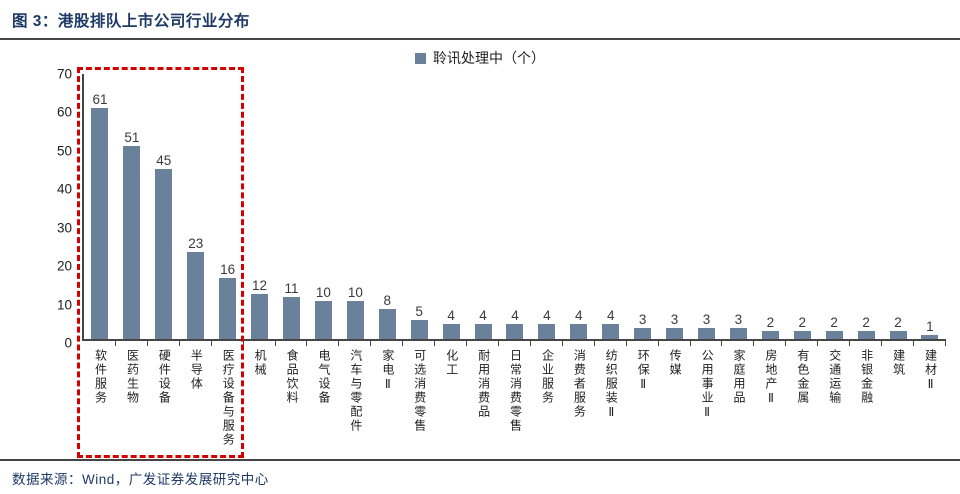 The image size is (960, 494). Describe the element at coordinates (323, 400) in the screenshot. I see `x-label-cell: 电气设备` at that location.